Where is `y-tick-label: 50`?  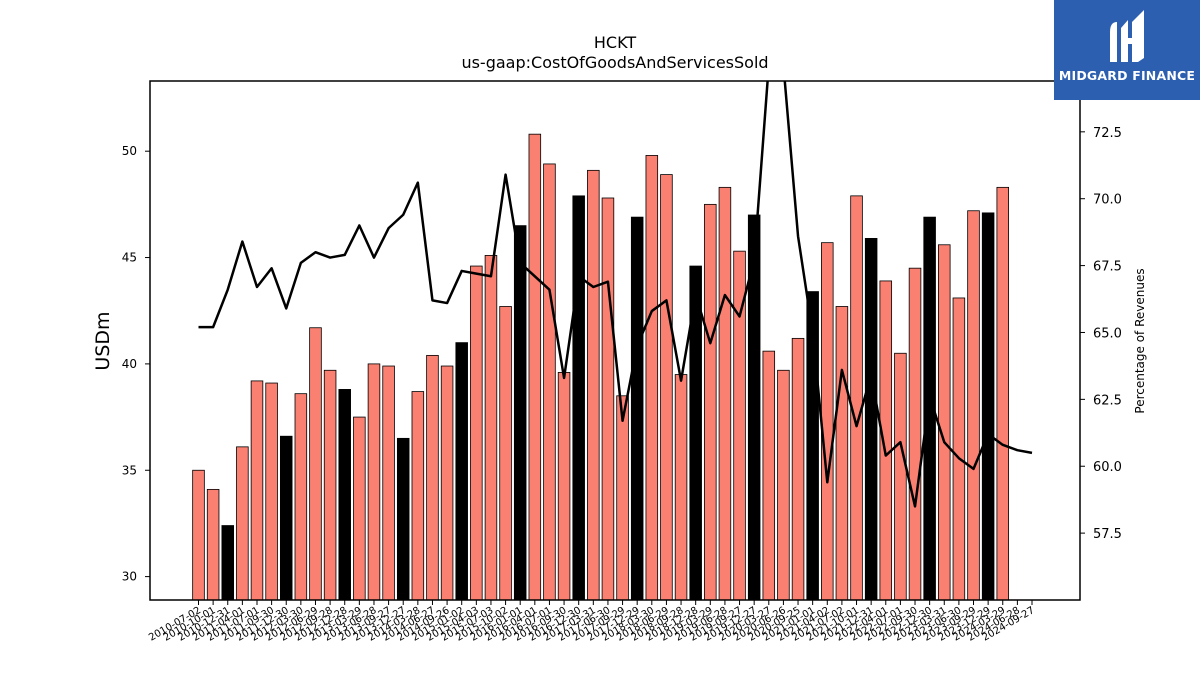 y-tick-label: 50 is located at coordinates (129, 151).